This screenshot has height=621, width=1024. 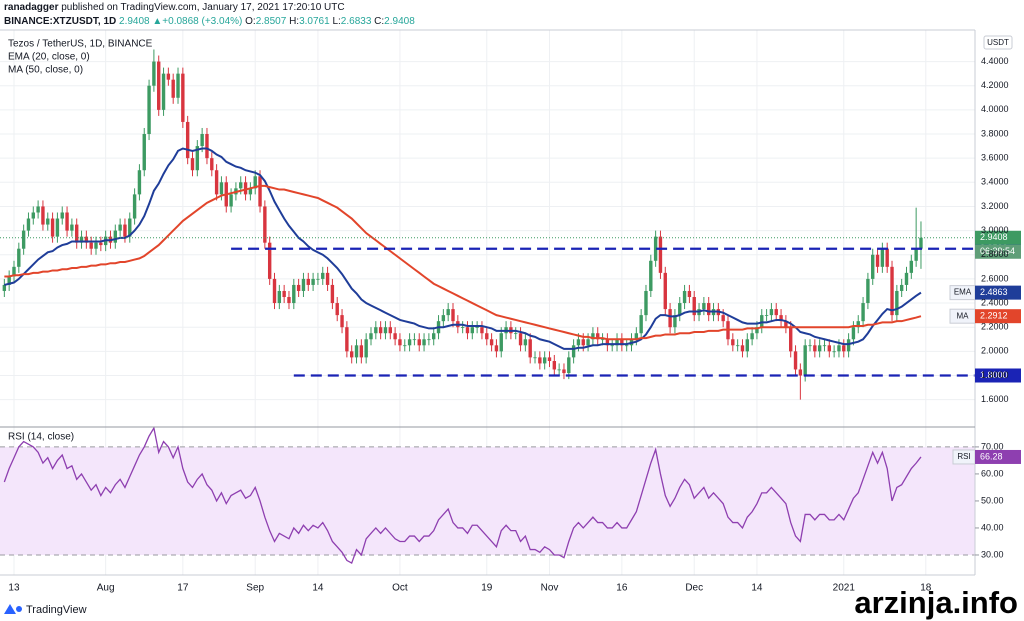 I want to click on currency-box, so click(x=998, y=42).